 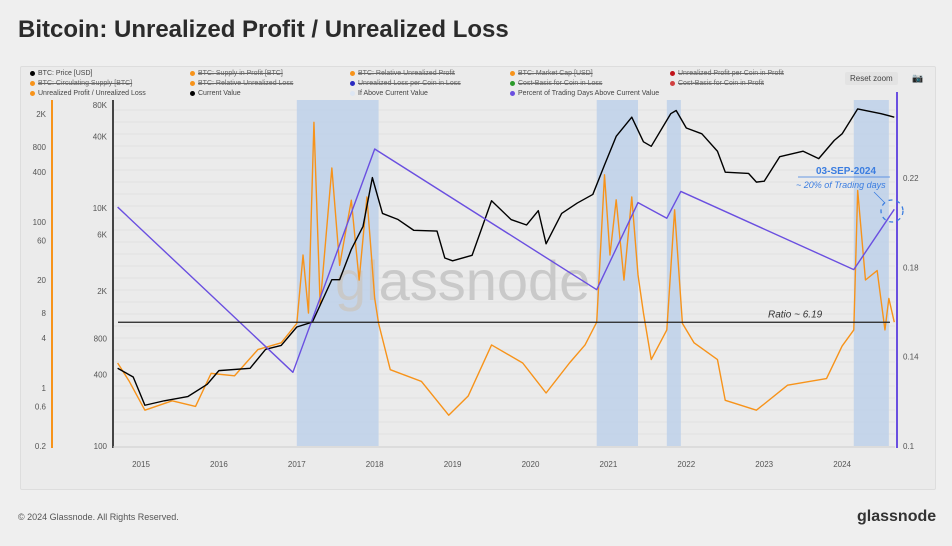 I want to click on legend-item: Unrealized Loss per Coin in Loss, so click(x=405, y=84).